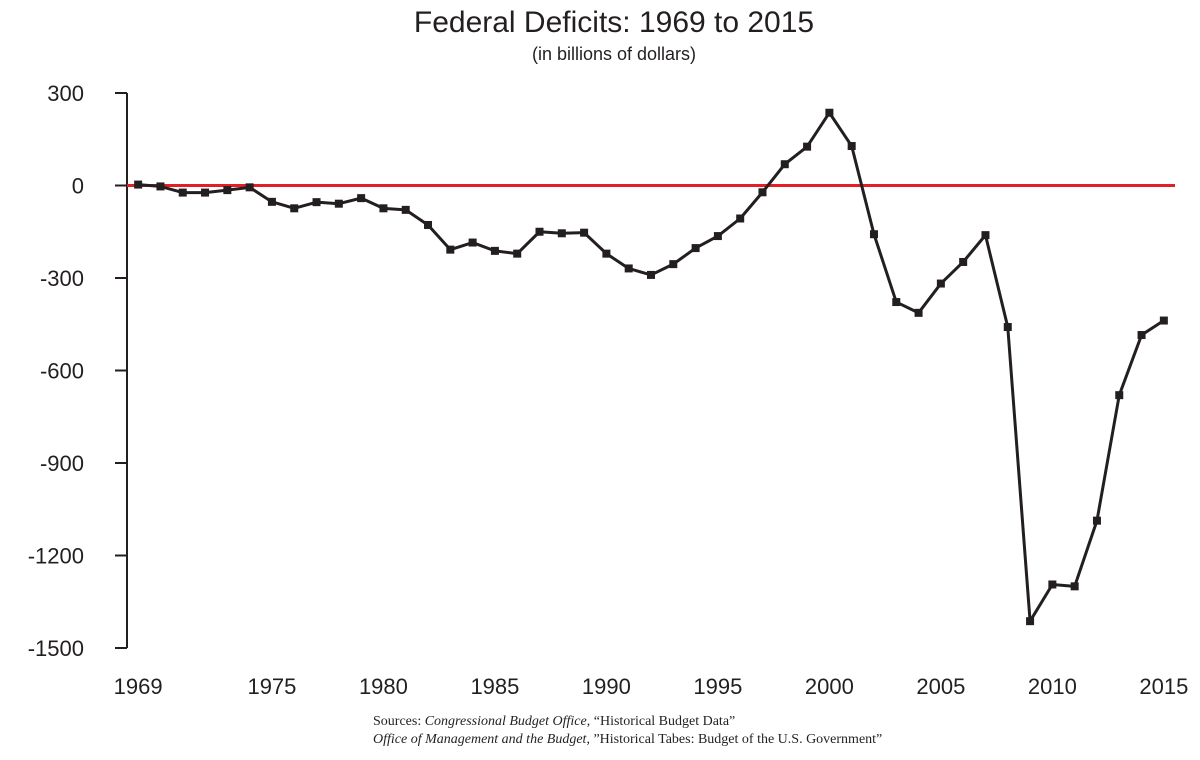  Describe the element at coordinates (614, 54) in the screenshot. I see `chart-subtitle: (in billions of dollars)` at that location.